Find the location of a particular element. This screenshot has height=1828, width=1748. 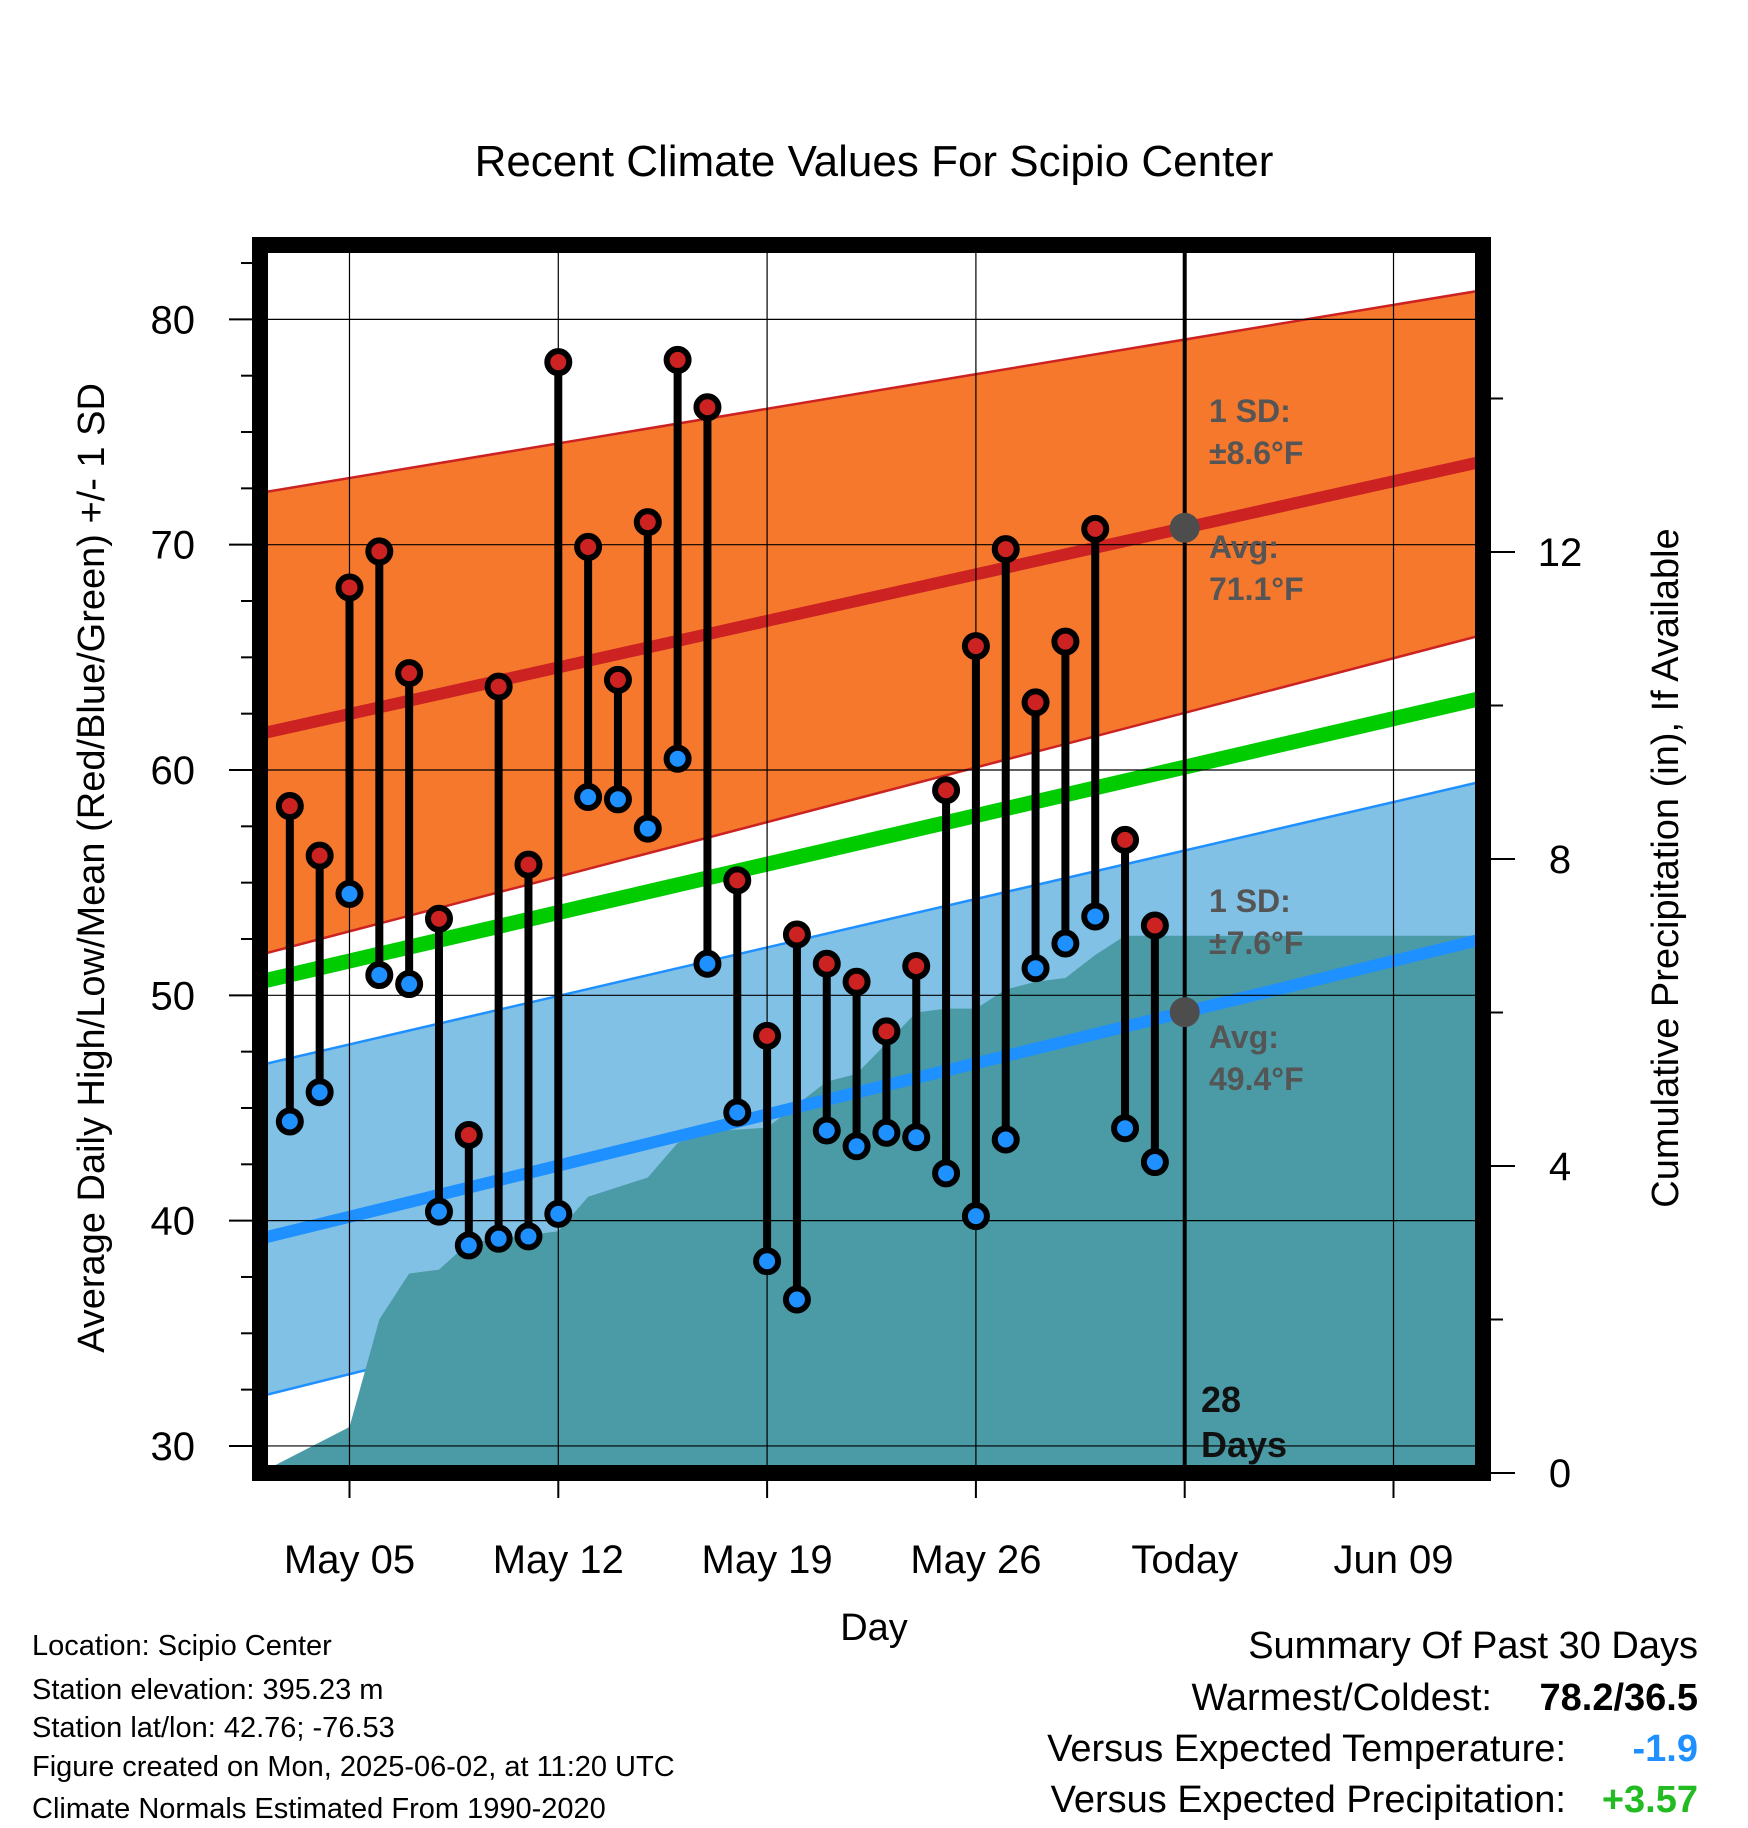

x-tick-label: May 05 is located at coordinates (349, 1560).